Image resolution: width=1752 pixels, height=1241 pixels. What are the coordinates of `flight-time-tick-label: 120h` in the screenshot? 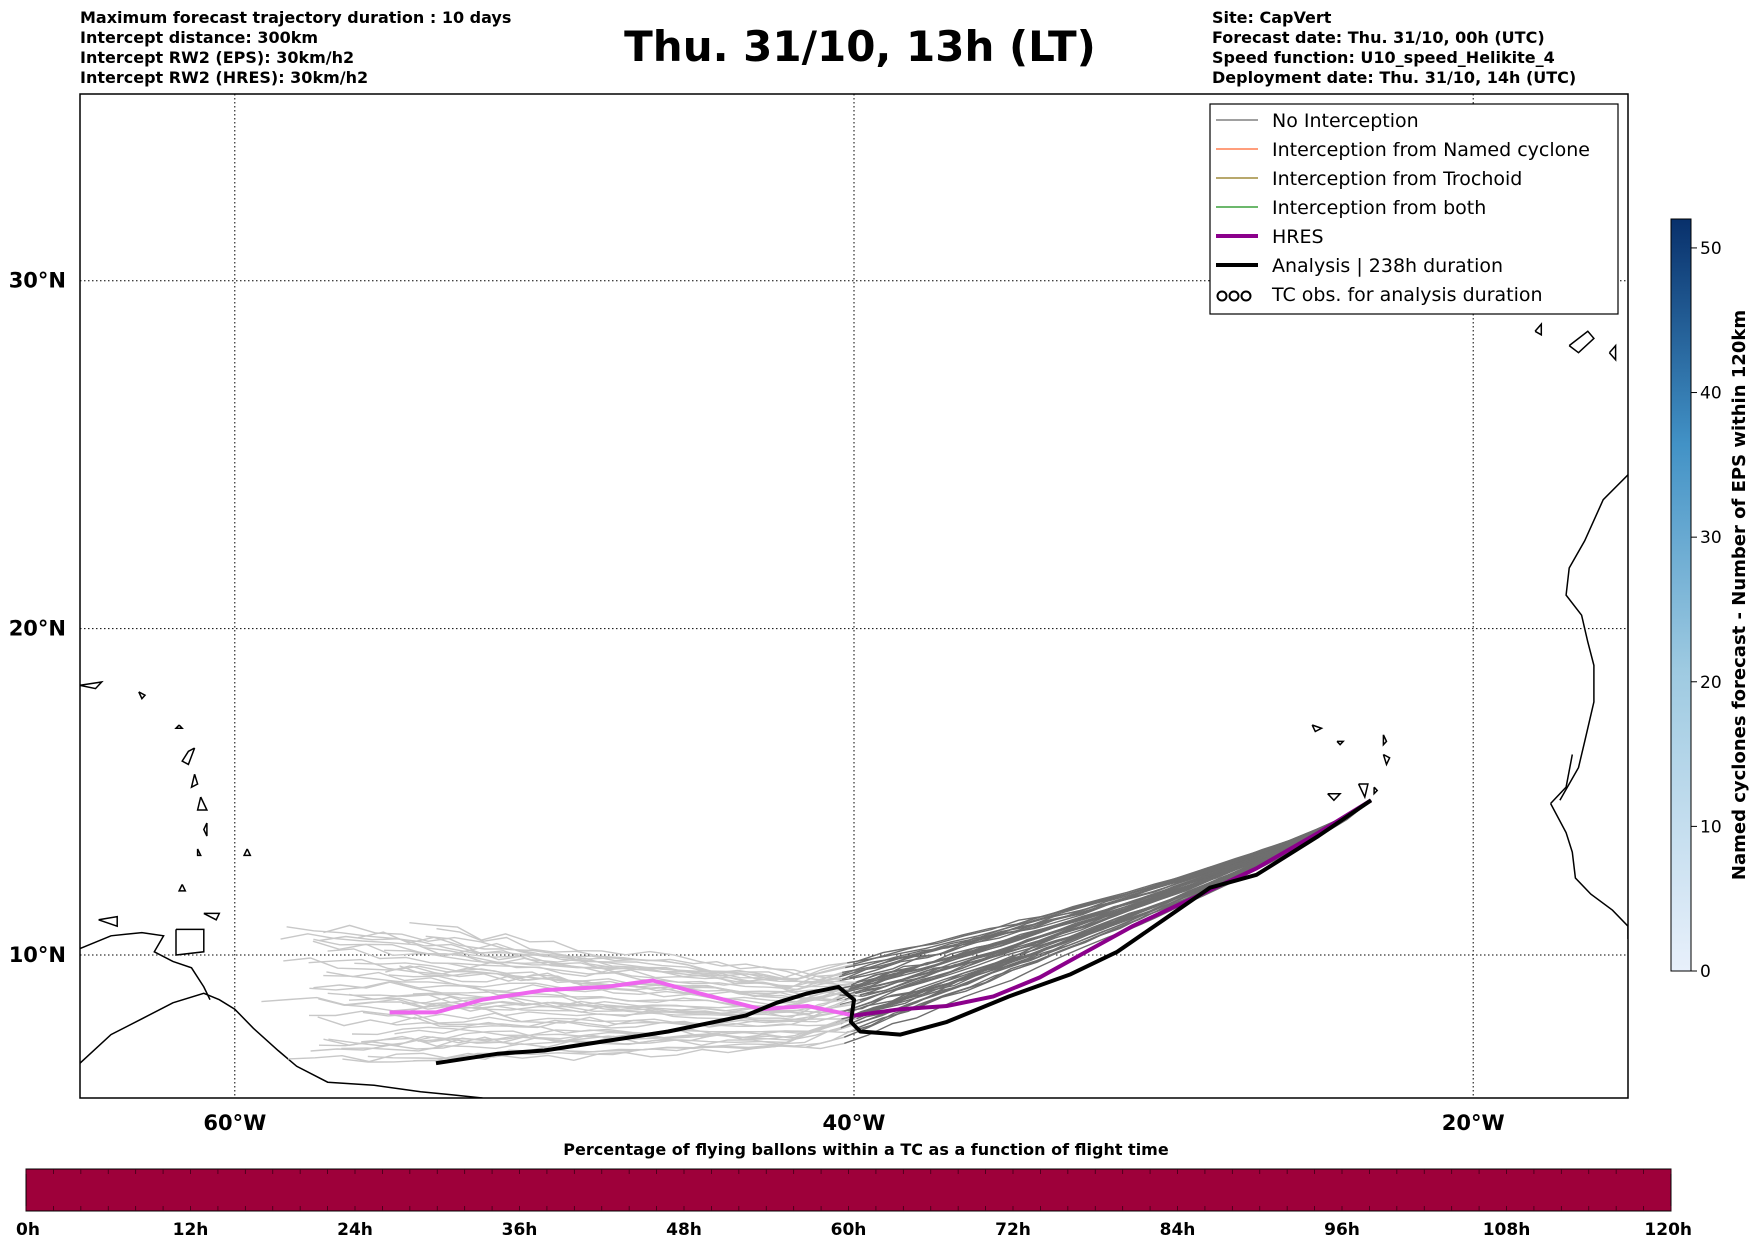 It's located at (1668, 1230).